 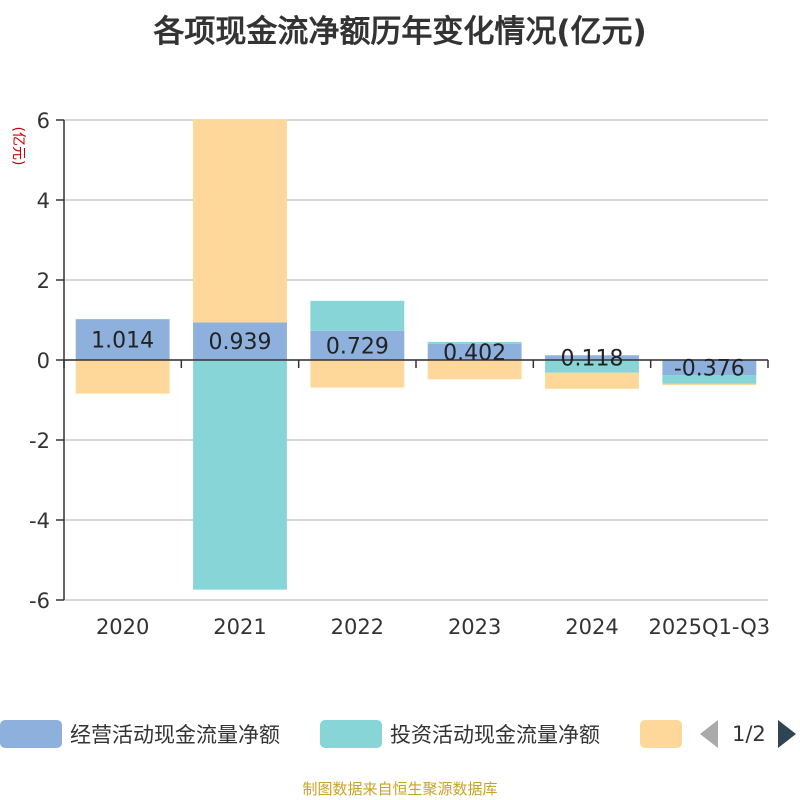 I want to click on bar-investing-2021, so click(x=240, y=475).